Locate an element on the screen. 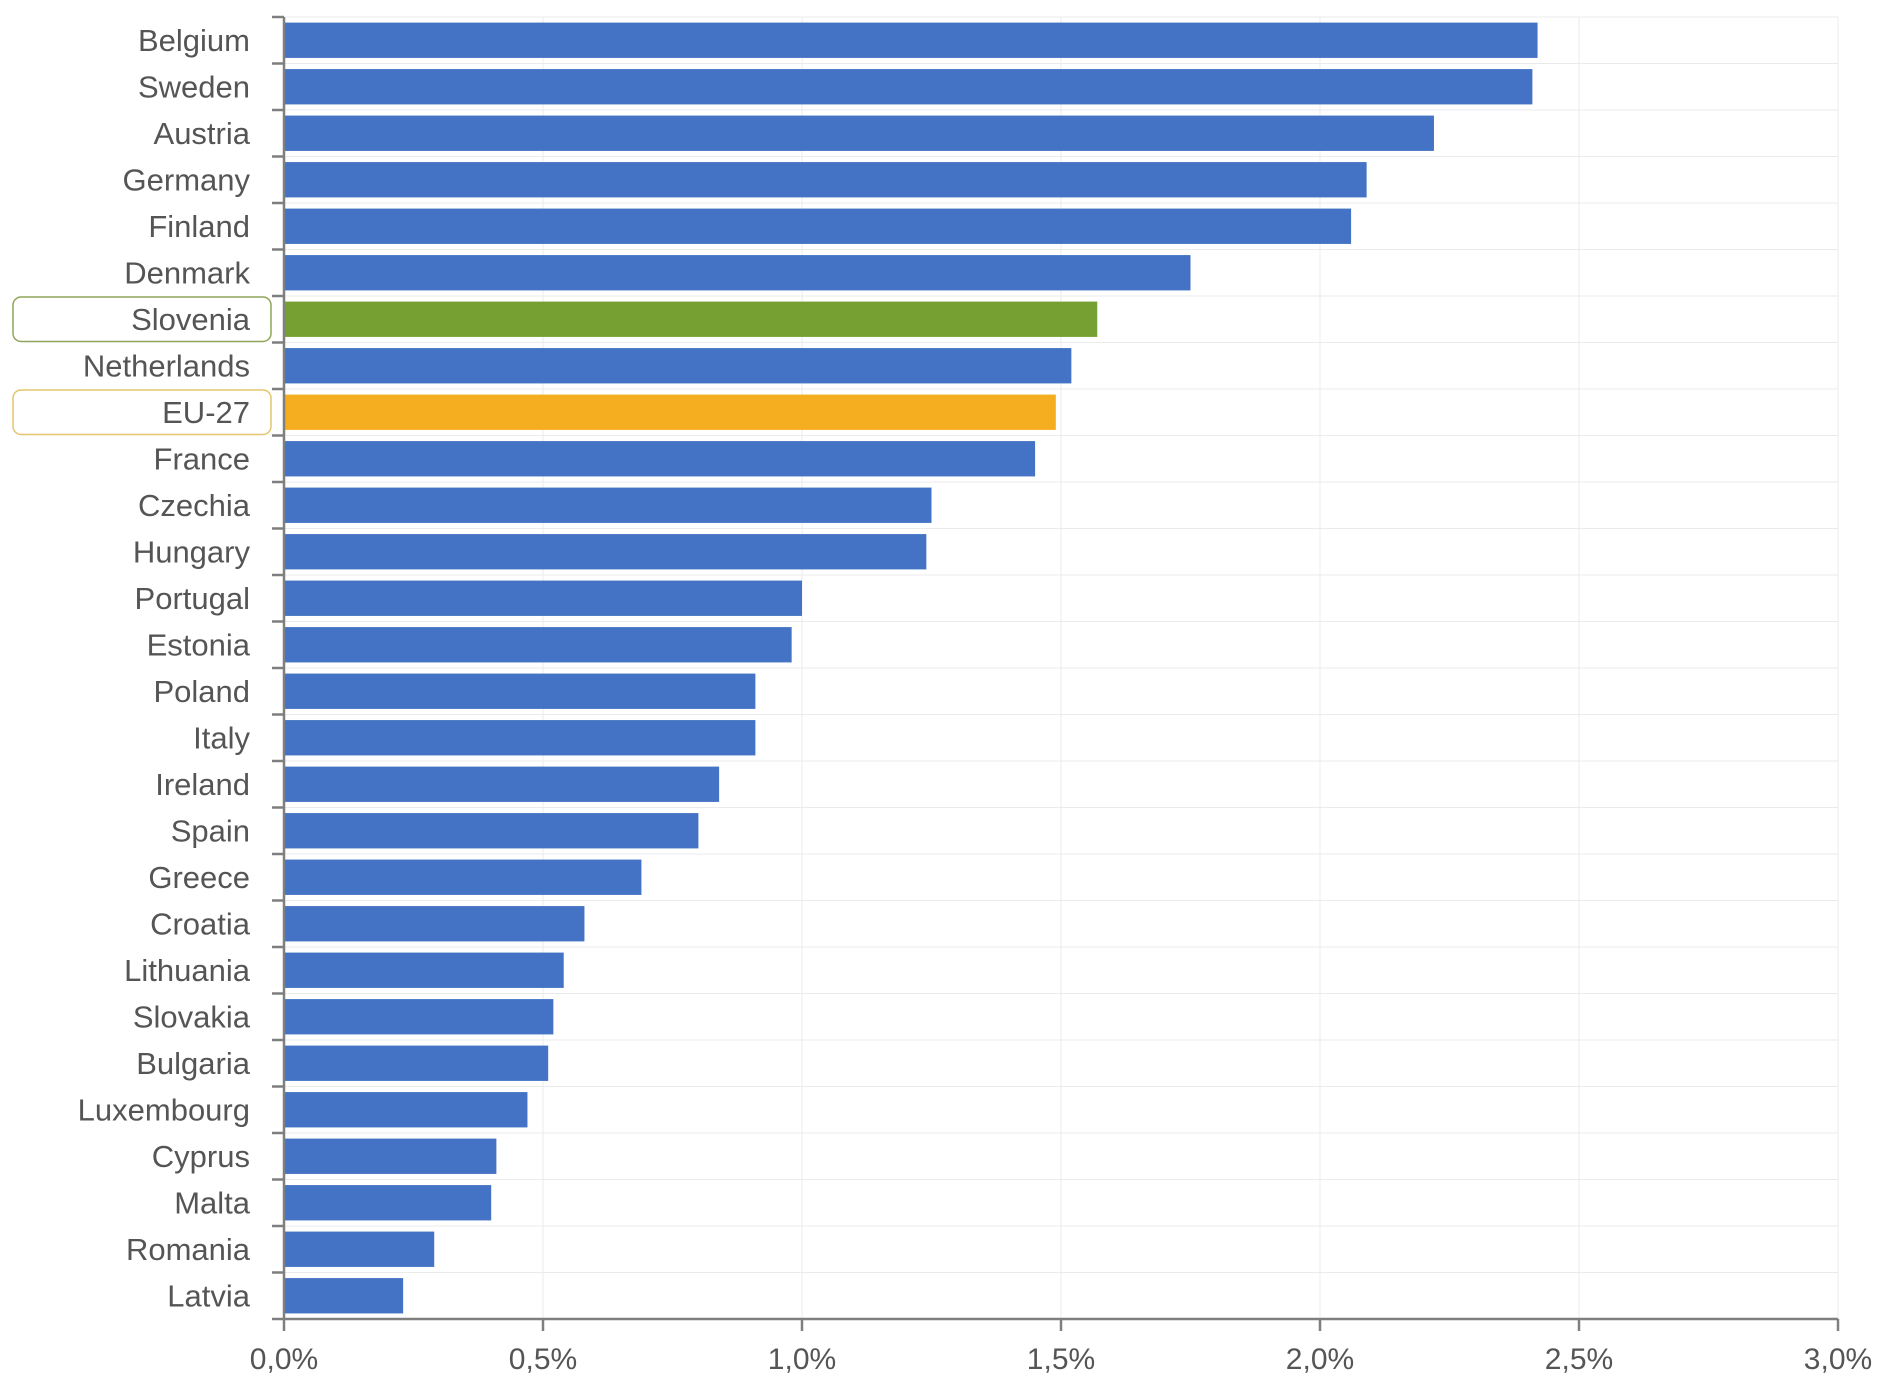  category-label-croatia: Croatia is located at coordinates (200, 923).